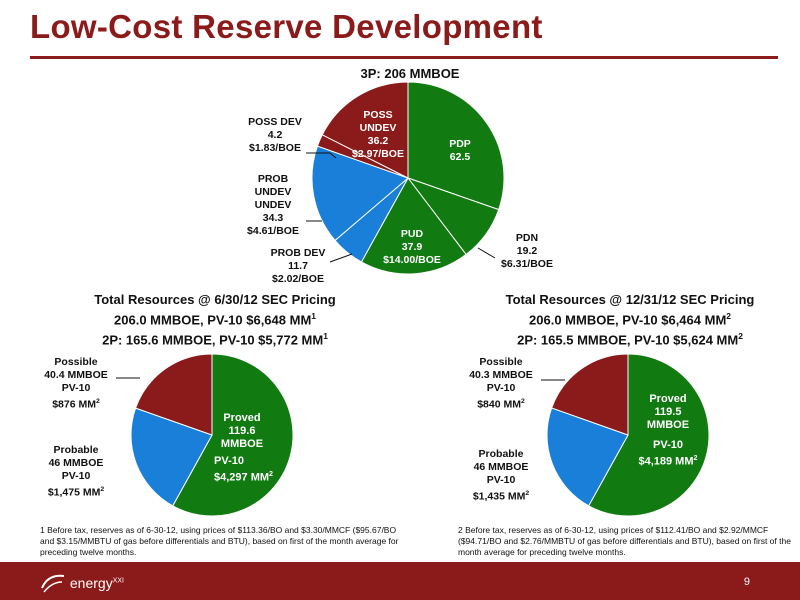 This screenshot has width=800, height=600. What do you see at coordinates (378, 134) in the screenshot?
I see `label-poss-undev: POSS UNDEV 36.2 $2.97/BOE` at bounding box center [378, 134].